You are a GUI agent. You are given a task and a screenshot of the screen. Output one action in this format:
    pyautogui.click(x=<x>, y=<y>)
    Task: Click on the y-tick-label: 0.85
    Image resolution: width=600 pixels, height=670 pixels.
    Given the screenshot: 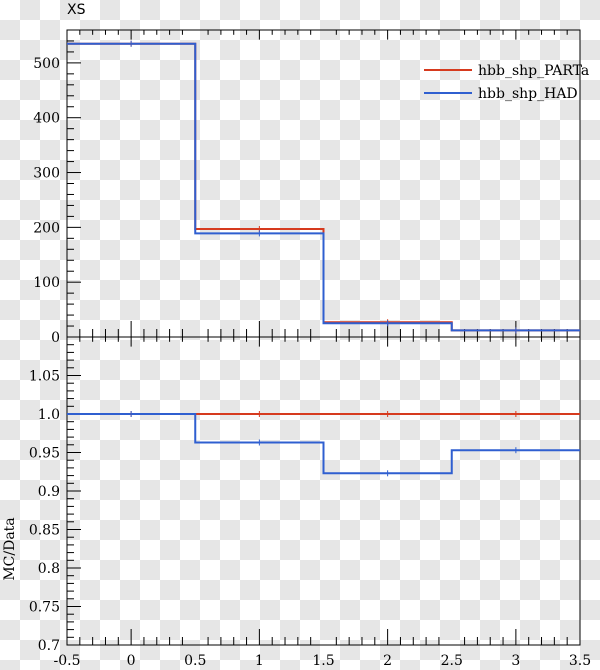 What is the action you would take?
    pyautogui.click(x=44, y=531)
    